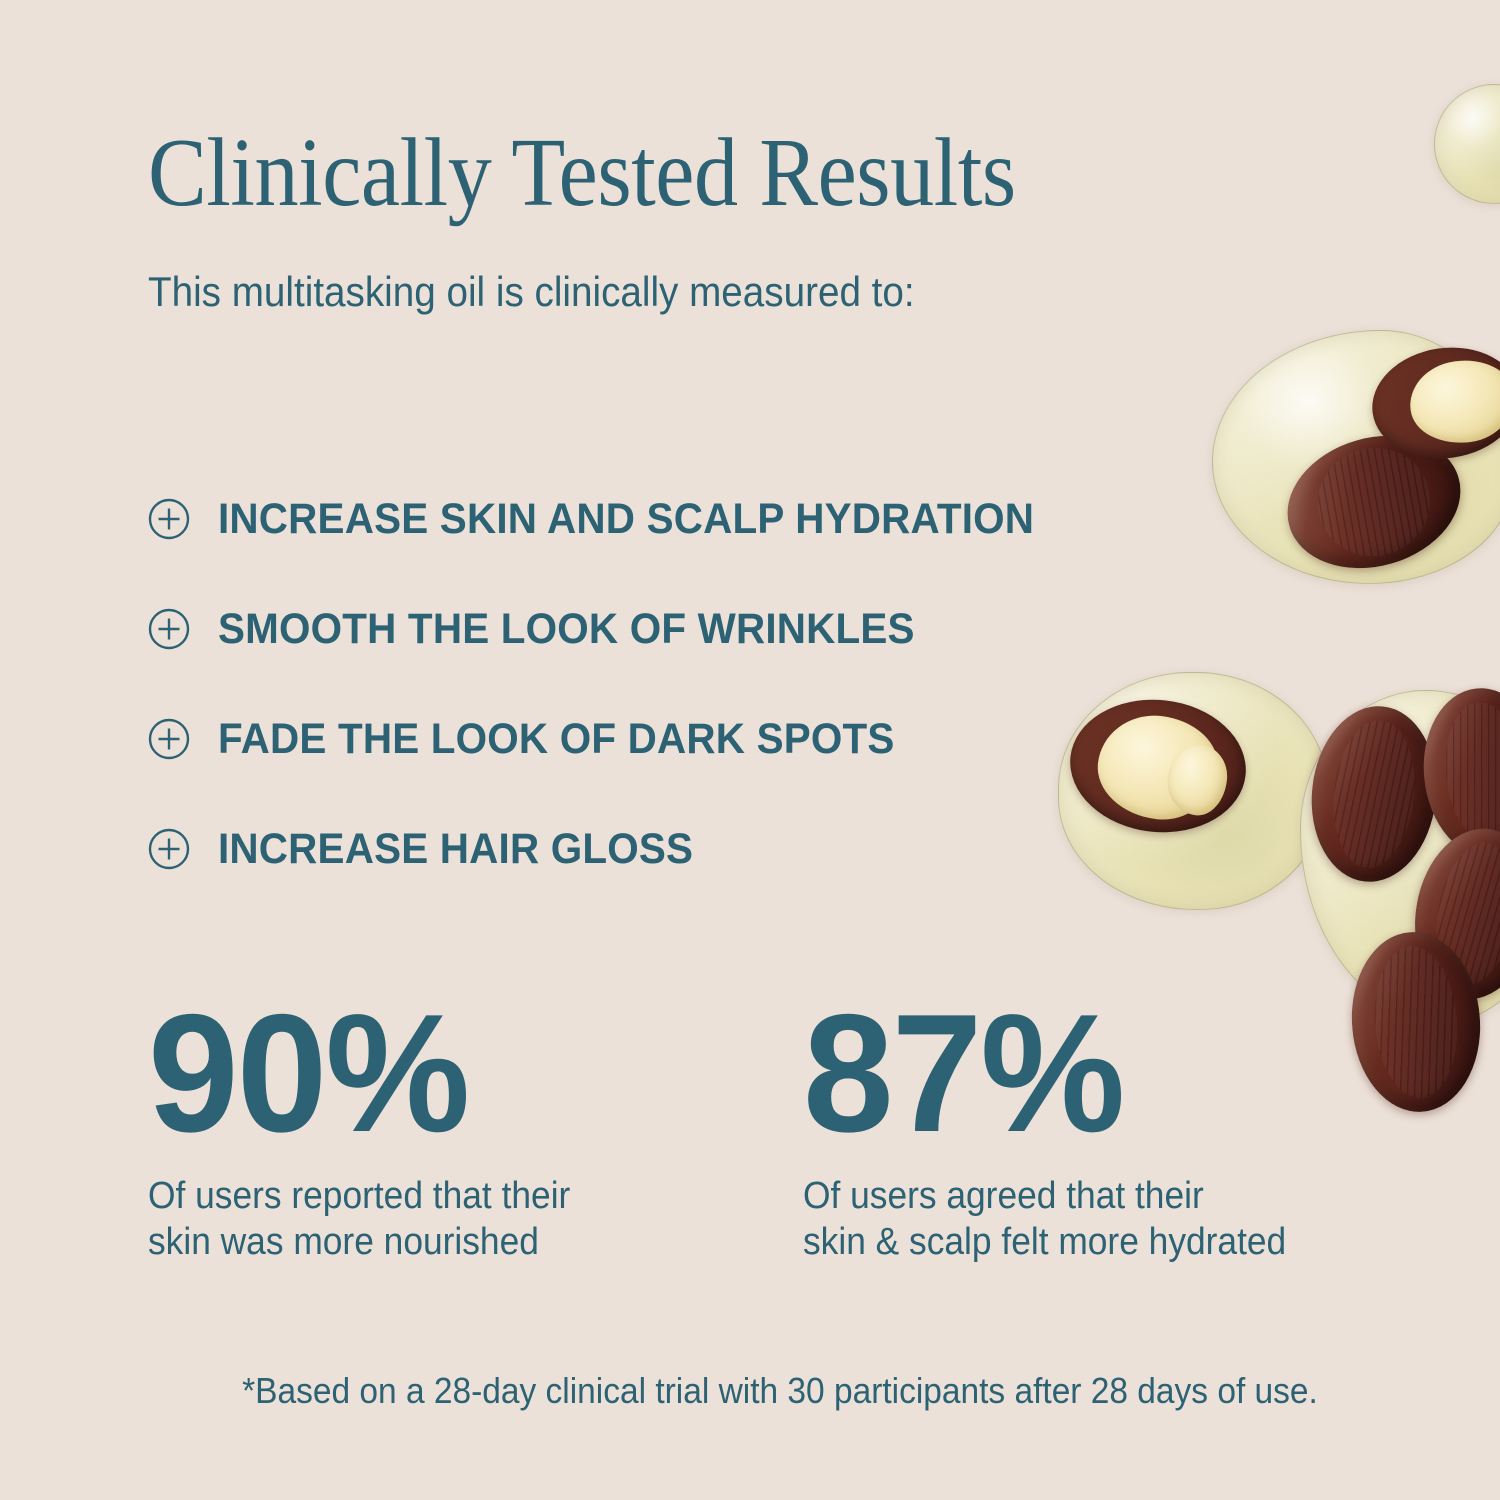 The width and height of the screenshot is (1500, 1500). What do you see at coordinates (556, 738) in the screenshot?
I see `benefit-label: FADE THE LOOK OF DARK SPOTS` at bounding box center [556, 738].